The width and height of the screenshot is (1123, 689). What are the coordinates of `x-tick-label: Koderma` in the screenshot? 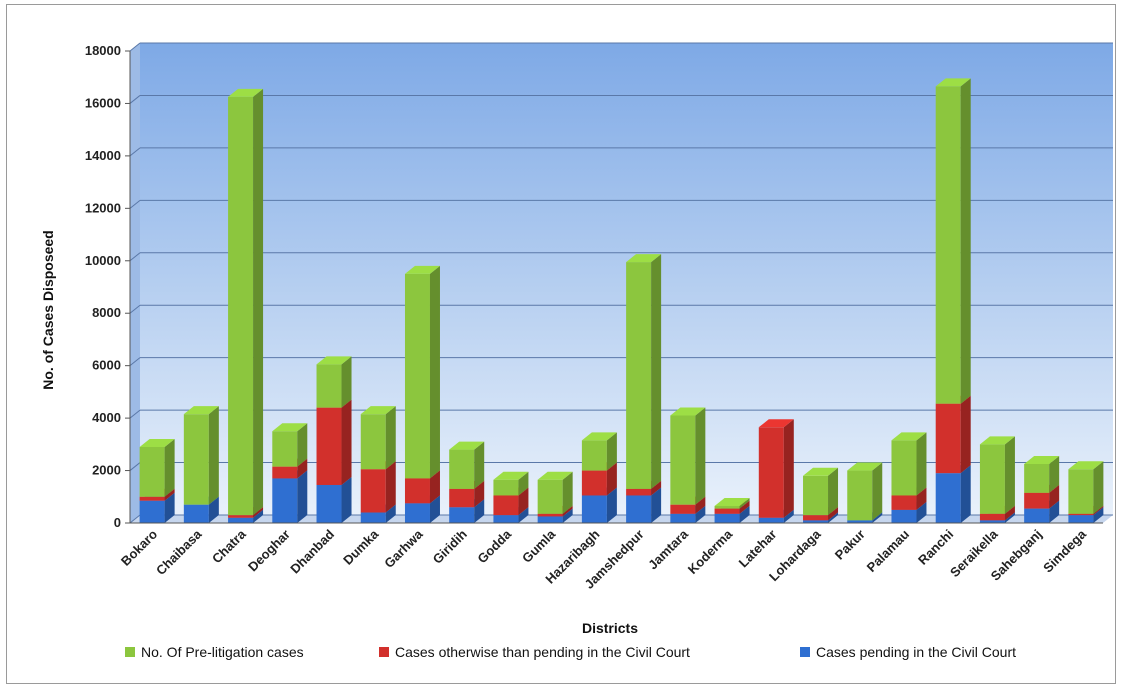 It's located at (710, 551).